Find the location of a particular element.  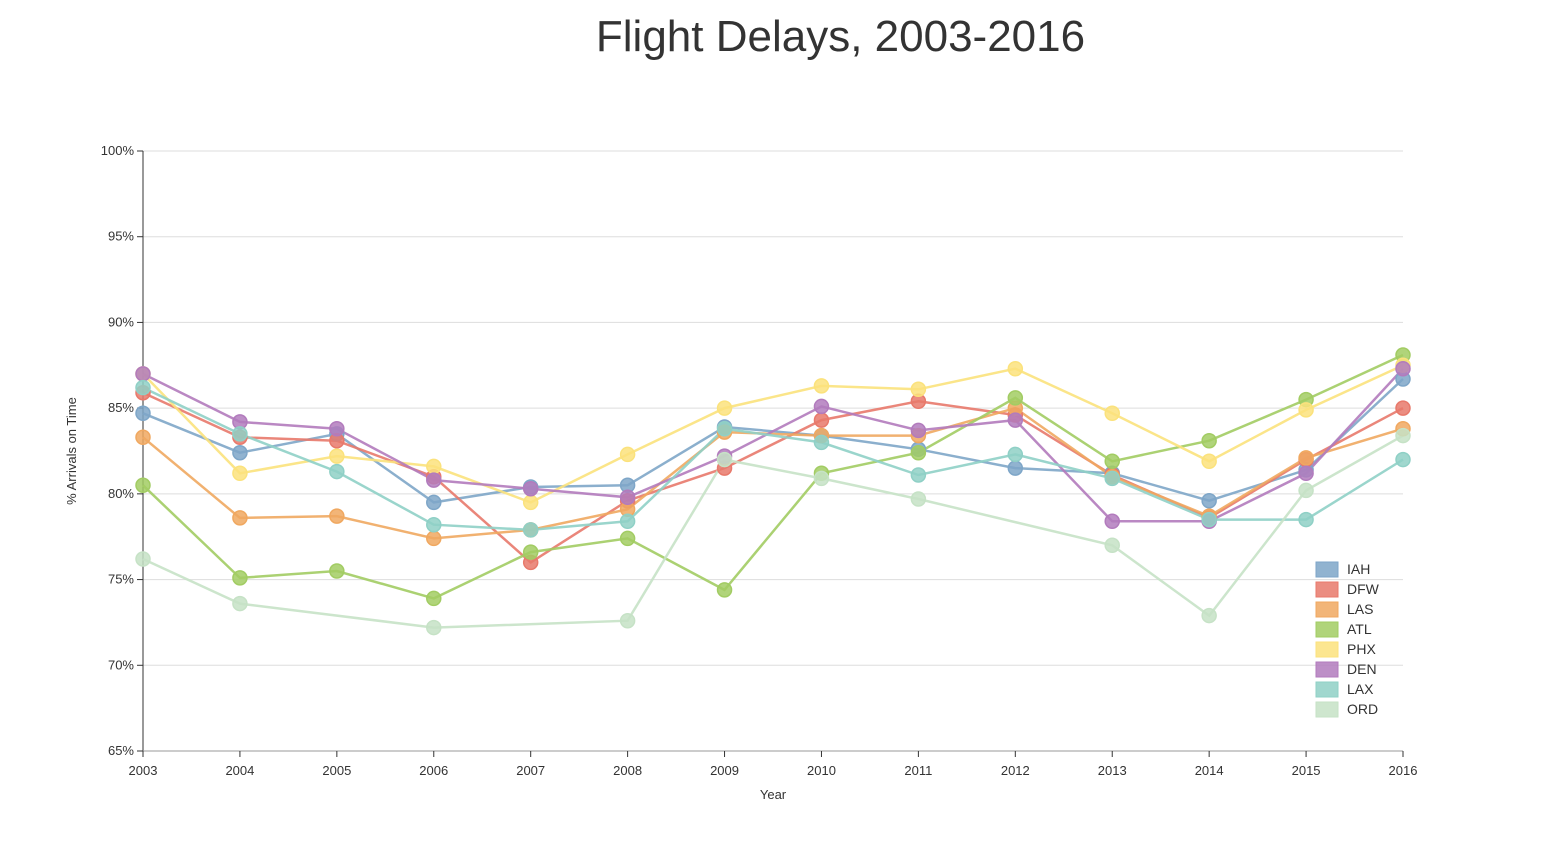

series-line-lax is located at coordinates (773, 459).